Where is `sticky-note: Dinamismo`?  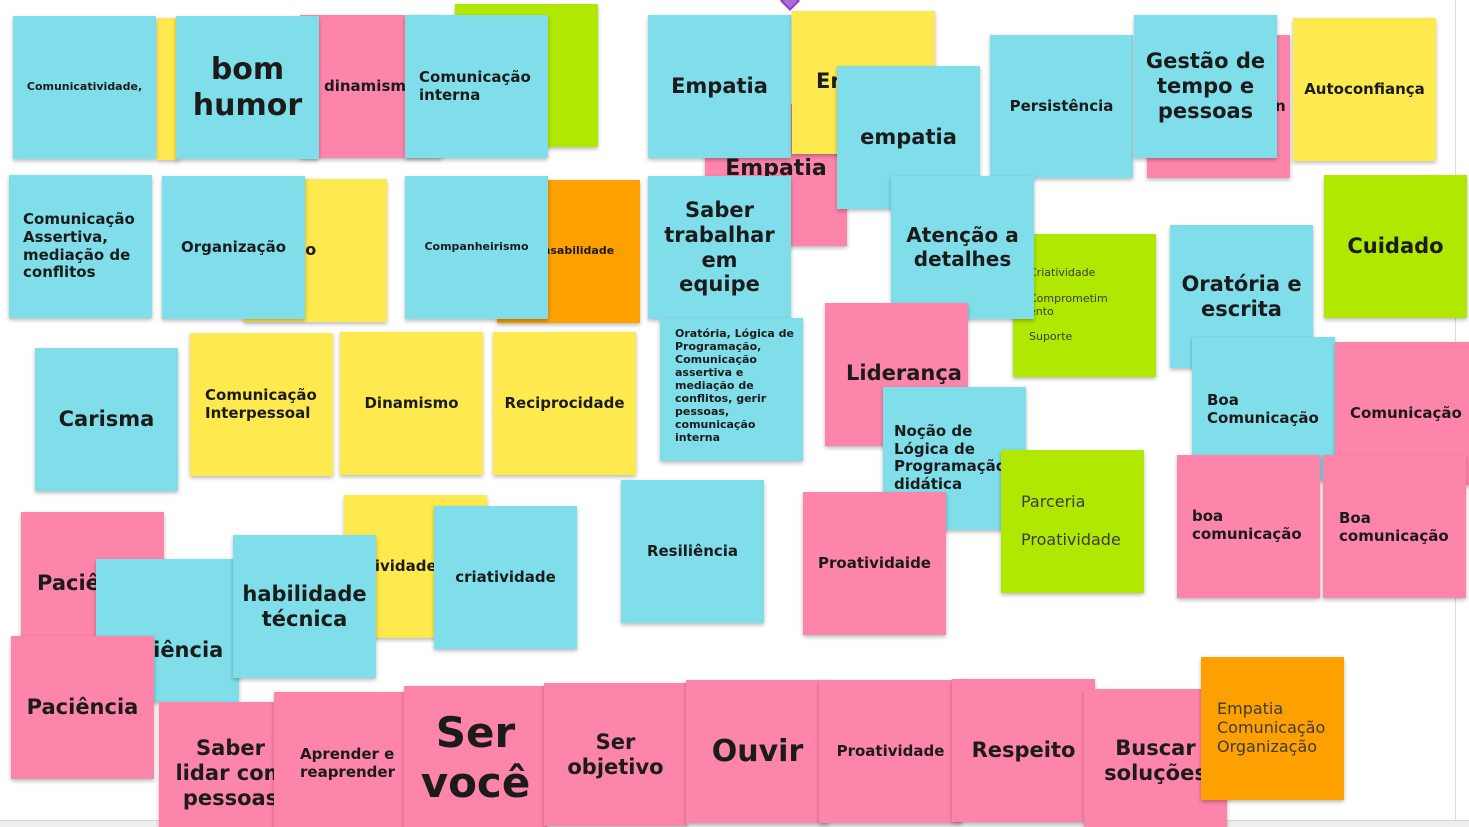
sticky-note: Dinamismo is located at coordinates (411, 403).